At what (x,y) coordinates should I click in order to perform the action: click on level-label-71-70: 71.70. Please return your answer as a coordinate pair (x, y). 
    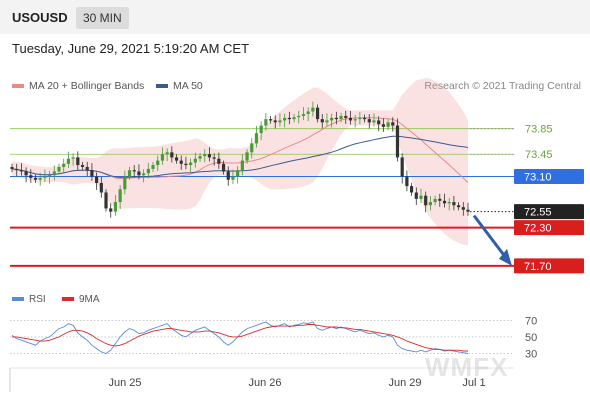
    Looking at the image, I should click on (538, 267).